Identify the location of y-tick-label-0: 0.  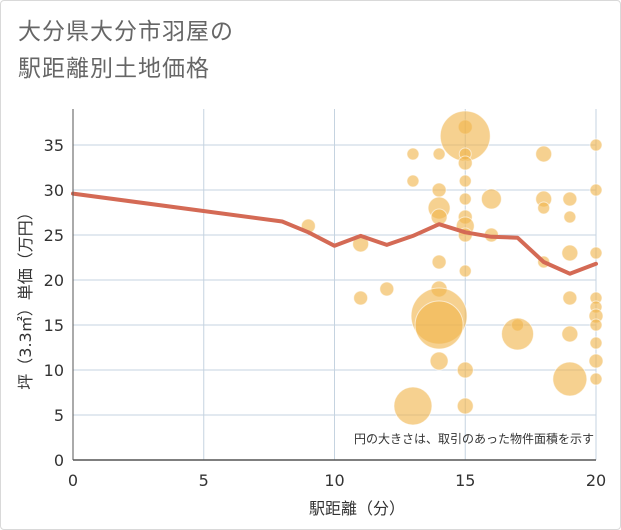
(59, 460).